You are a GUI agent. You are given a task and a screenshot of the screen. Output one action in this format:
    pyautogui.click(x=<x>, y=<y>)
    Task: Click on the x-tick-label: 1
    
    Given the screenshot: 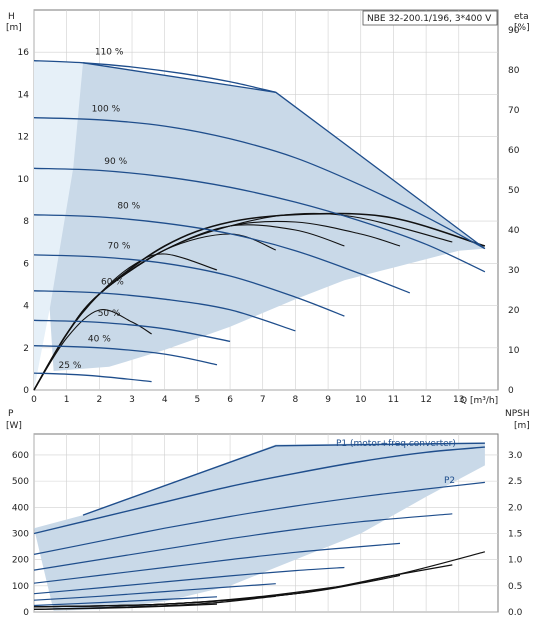 What is the action you would take?
    pyautogui.click(x=67, y=400)
    